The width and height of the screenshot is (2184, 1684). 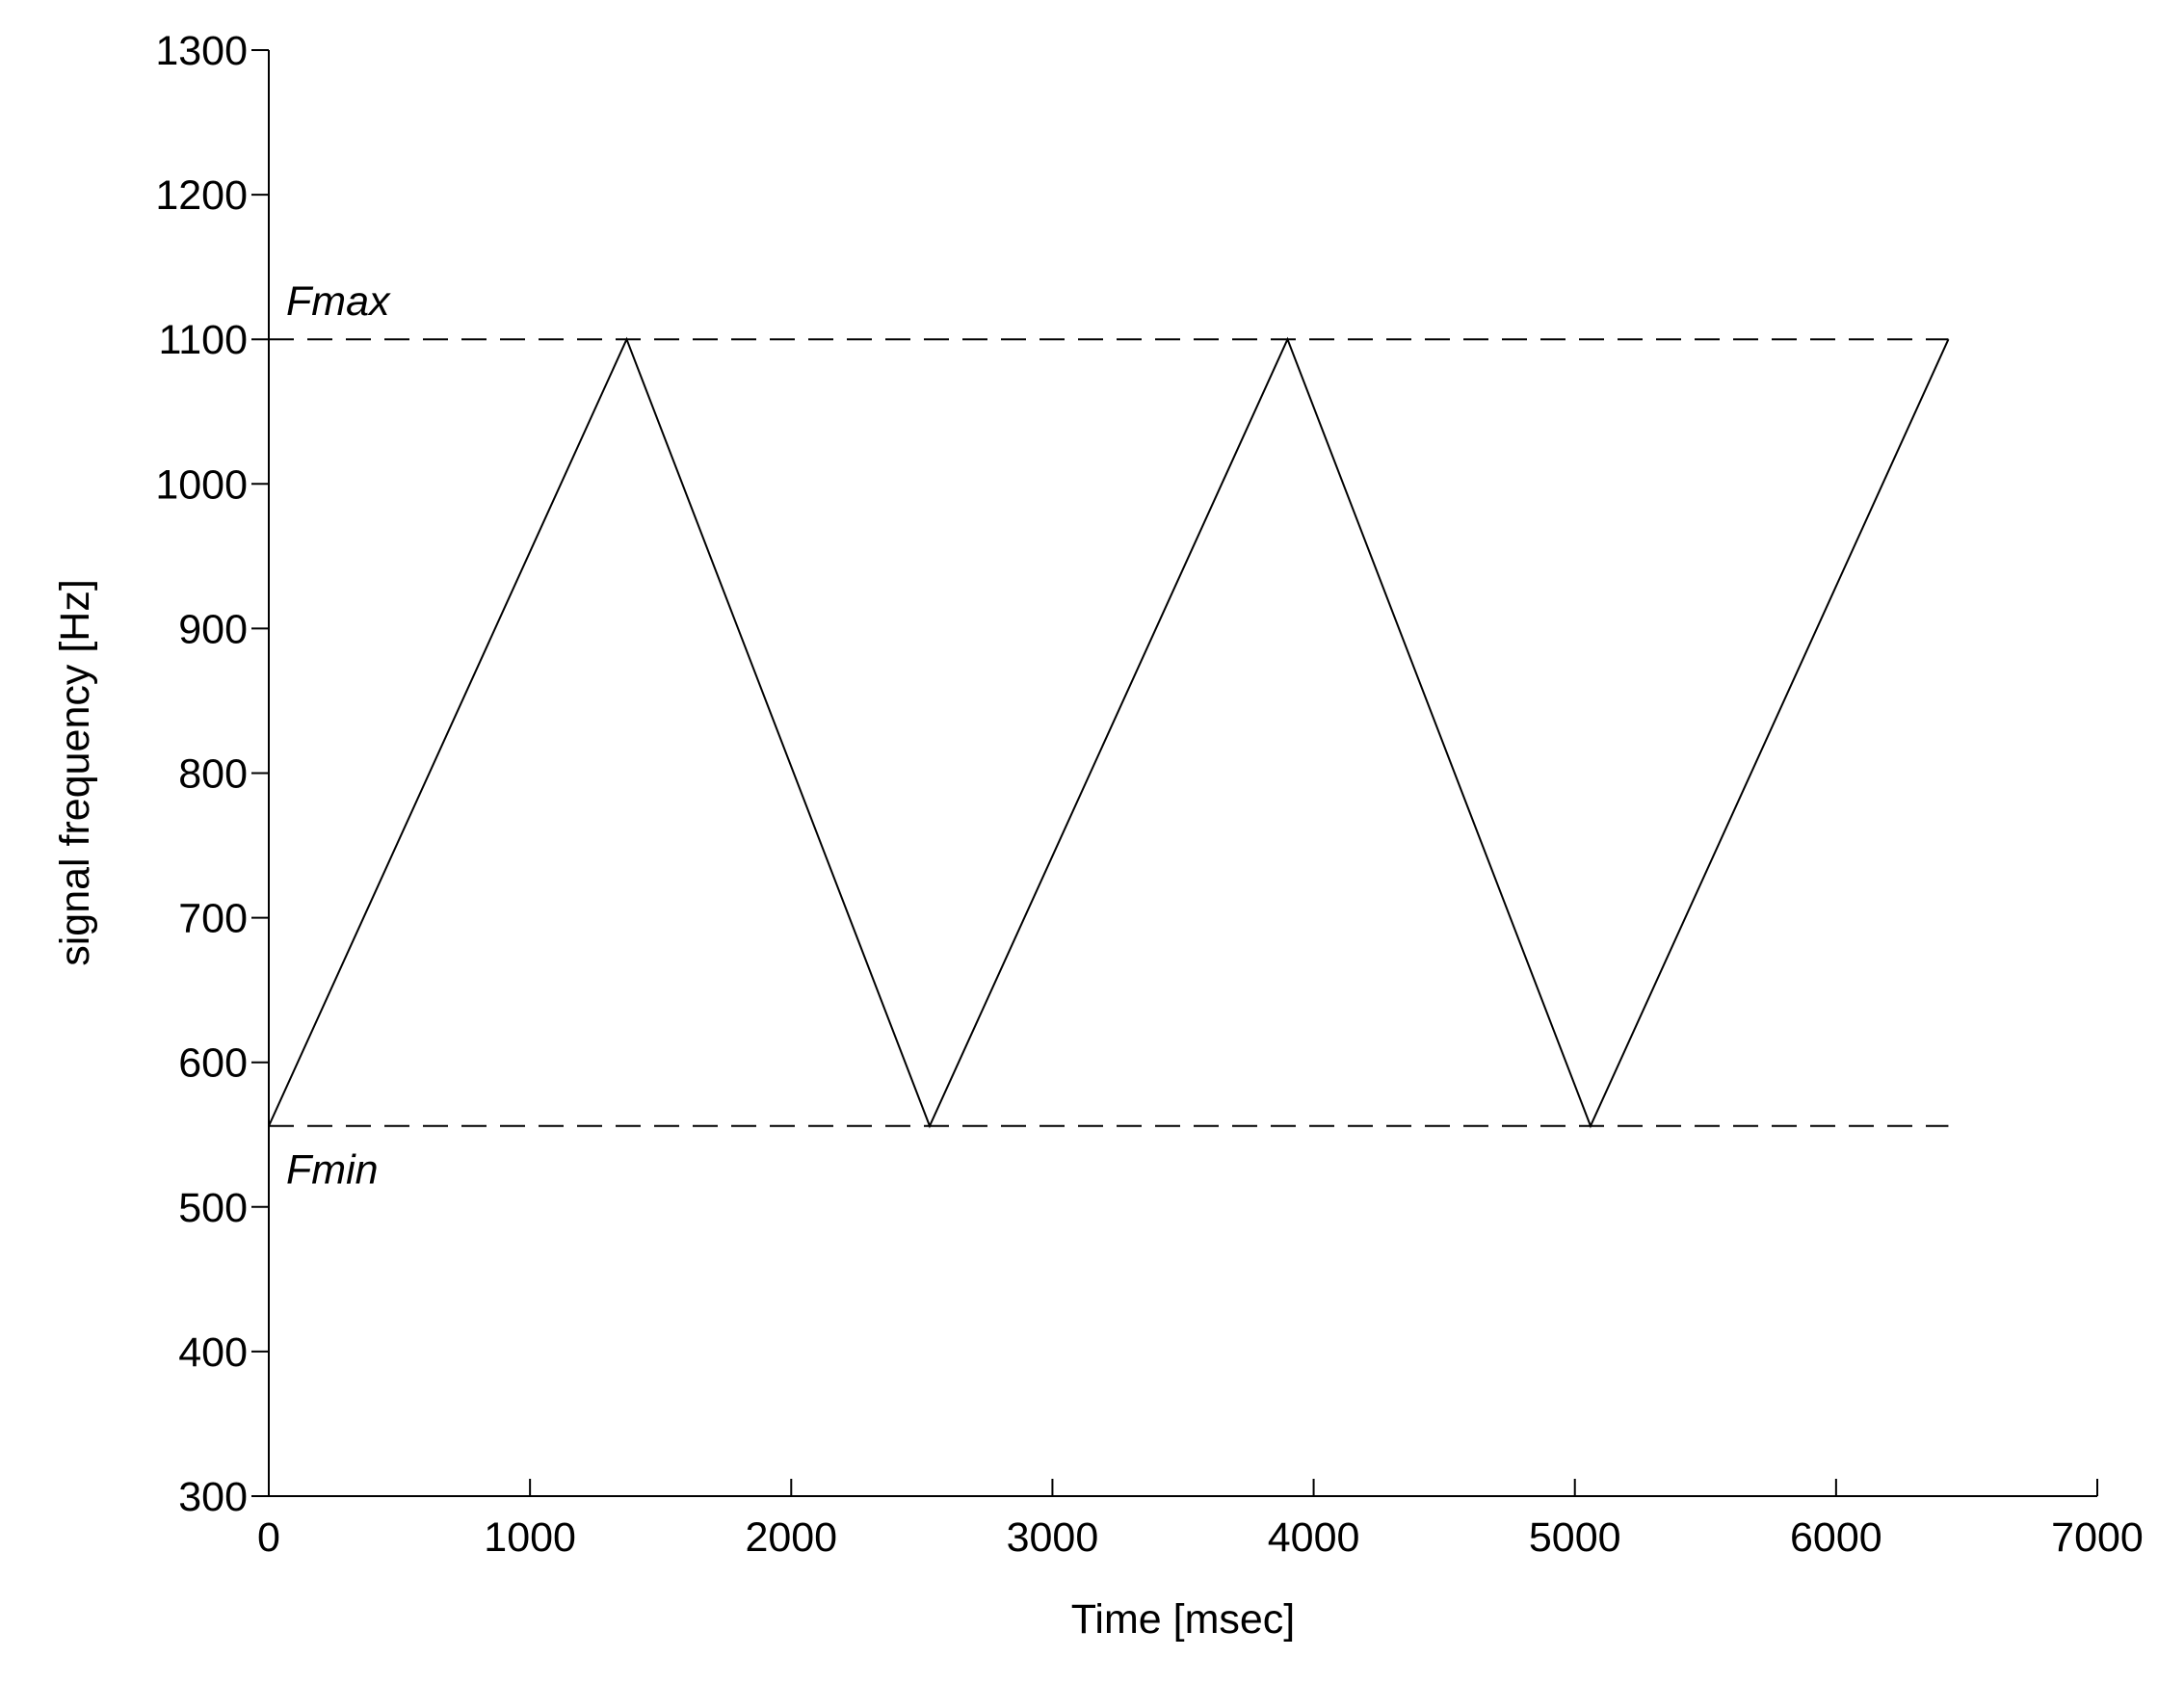 What do you see at coordinates (213, 919) in the screenshot?
I see `y-tick-label: 700` at bounding box center [213, 919].